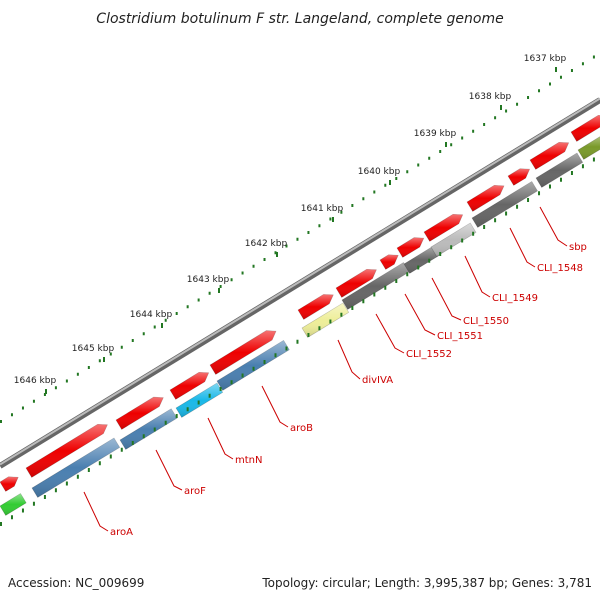 The height and width of the screenshot is (600, 600). What do you see at coordinates (486, 321) in the screenshot?
I see `gene-label: CLI_1550` at bounding box center [486, 321].